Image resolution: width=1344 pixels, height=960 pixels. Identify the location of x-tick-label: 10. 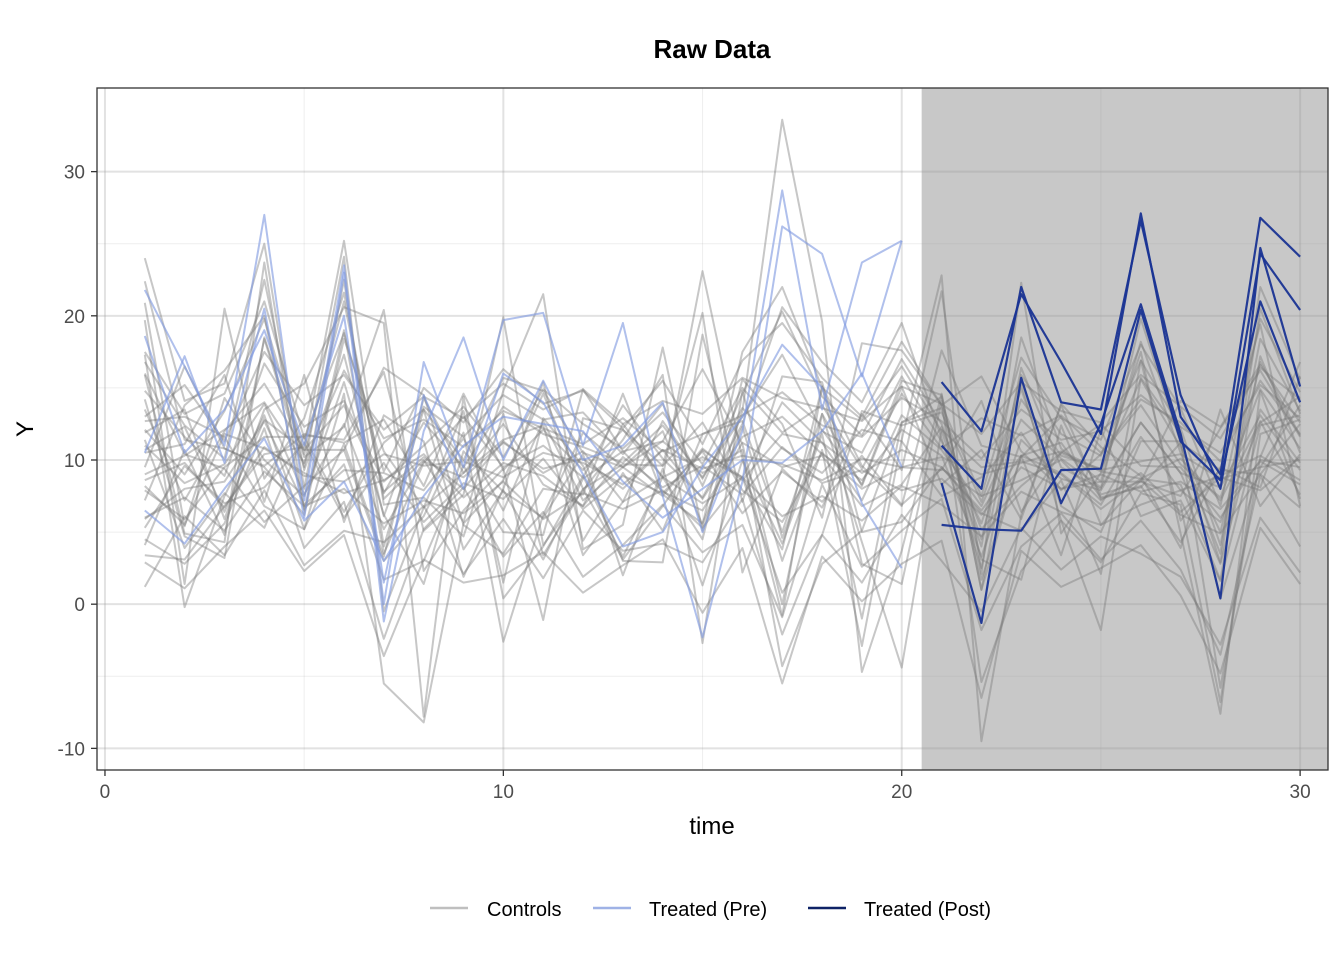
(503, 792).